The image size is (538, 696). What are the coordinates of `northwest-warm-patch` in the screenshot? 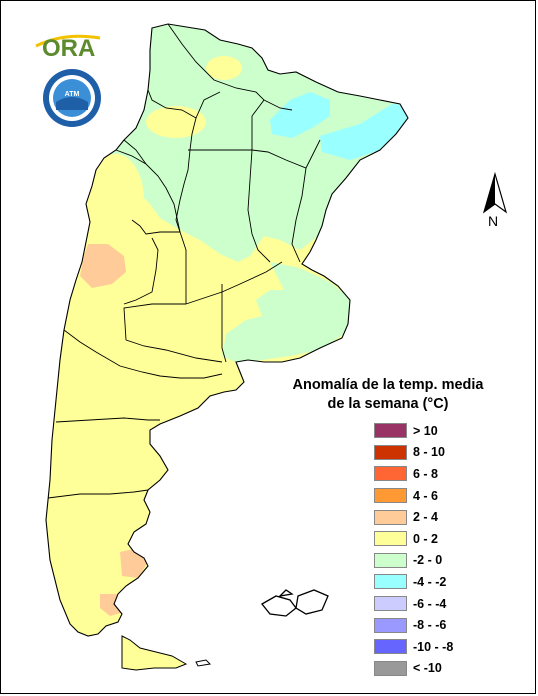 It's located at (224, 68).